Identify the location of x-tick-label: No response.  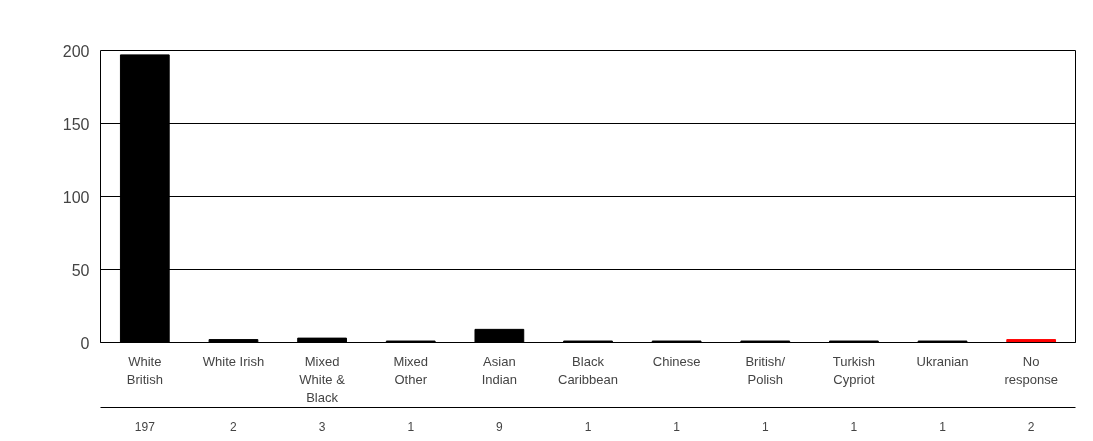
(1031, 370).